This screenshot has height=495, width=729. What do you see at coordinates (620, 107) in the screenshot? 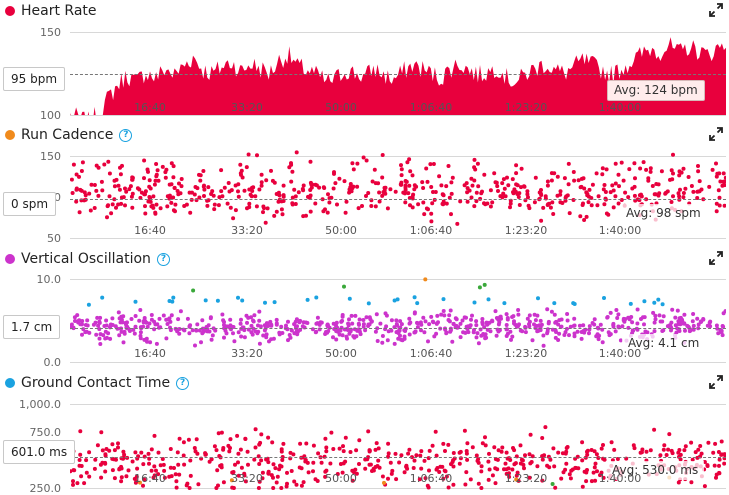
I see `x-tick: 1:40:00` at bounding box center [620, 107].